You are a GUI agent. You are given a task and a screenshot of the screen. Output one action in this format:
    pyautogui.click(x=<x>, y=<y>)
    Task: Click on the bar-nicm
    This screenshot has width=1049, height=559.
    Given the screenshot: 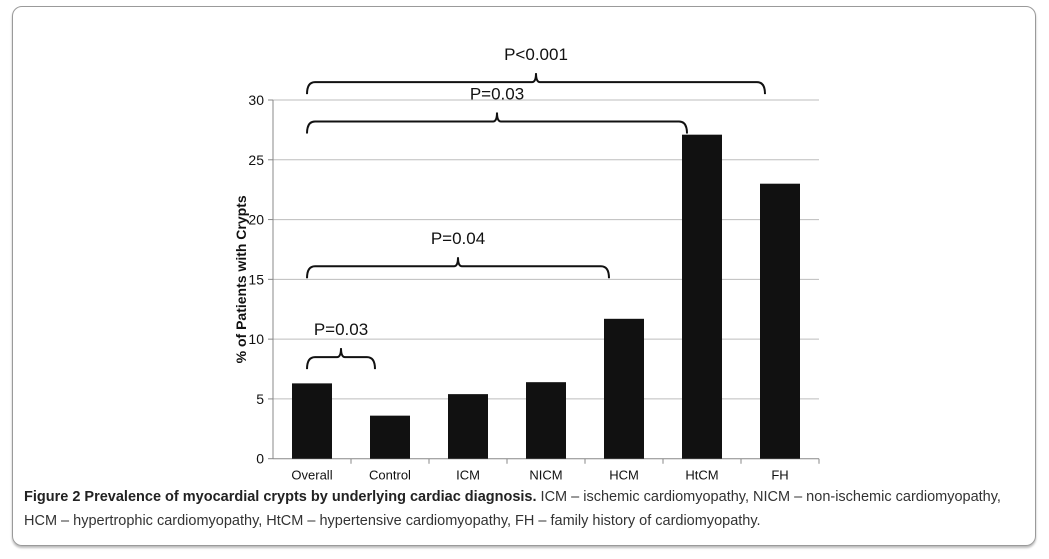 What is the action you would take?
    pyautogui.click(x=546, y=420)
    